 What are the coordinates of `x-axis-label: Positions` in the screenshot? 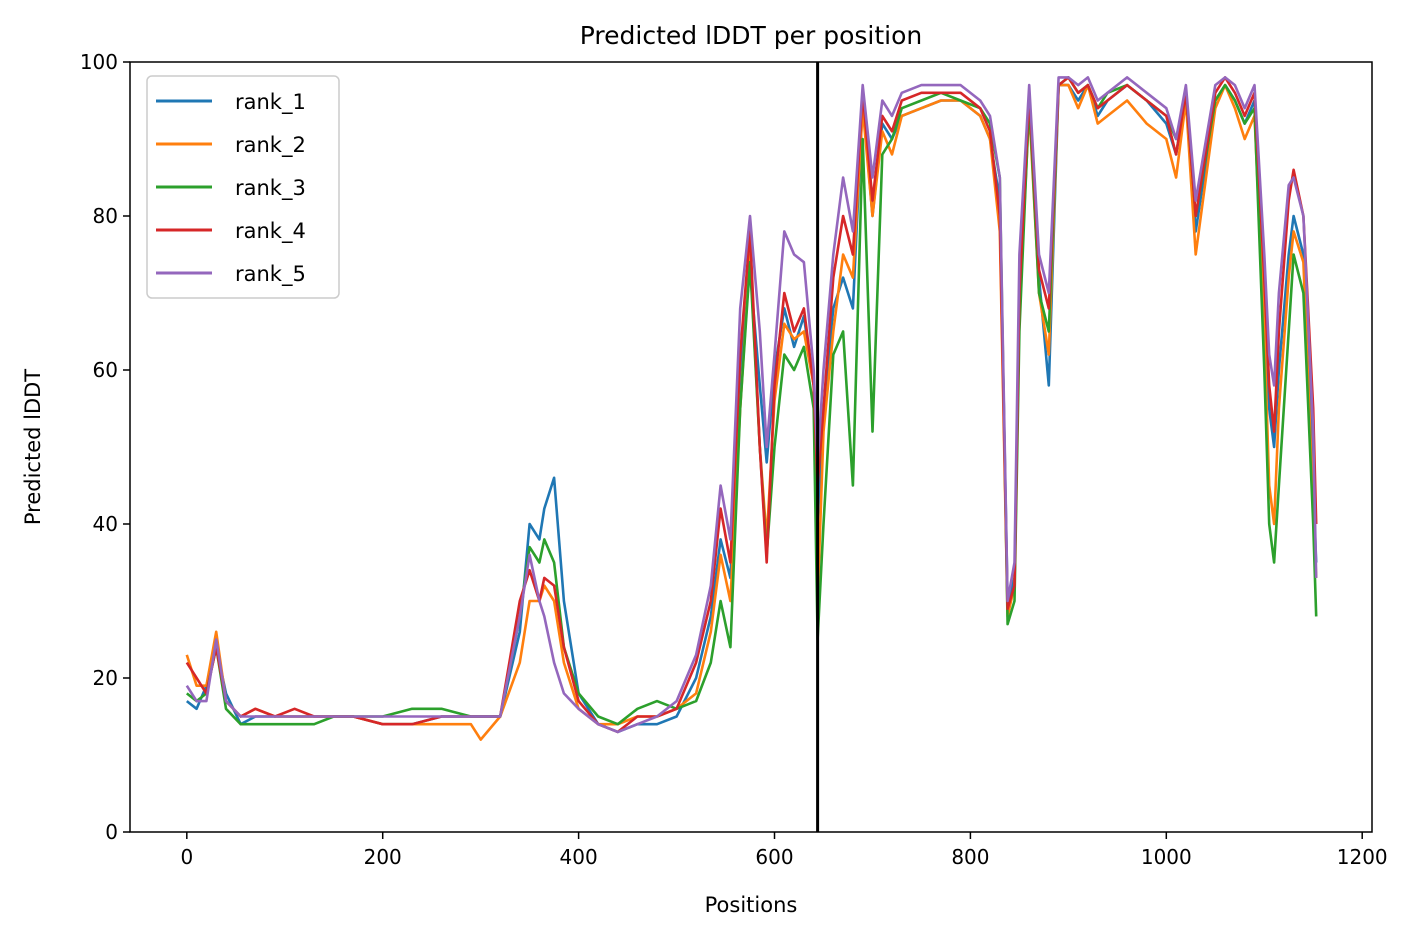 It's located at (751, 905).